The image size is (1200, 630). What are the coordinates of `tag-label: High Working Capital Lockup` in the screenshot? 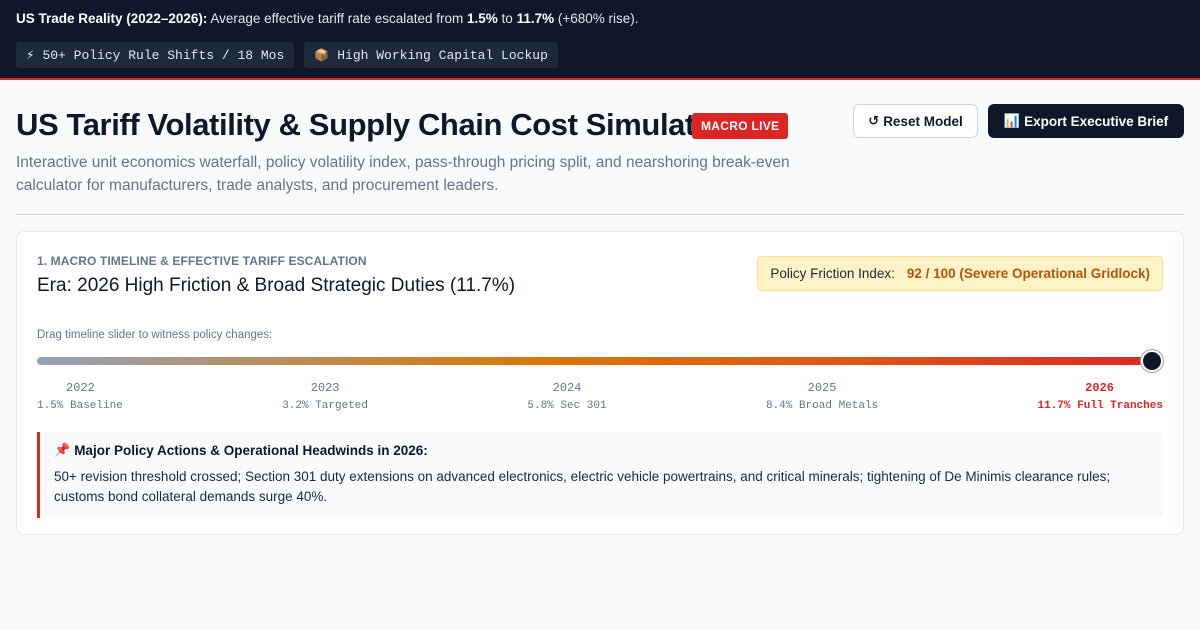 It's located at (442, 55).